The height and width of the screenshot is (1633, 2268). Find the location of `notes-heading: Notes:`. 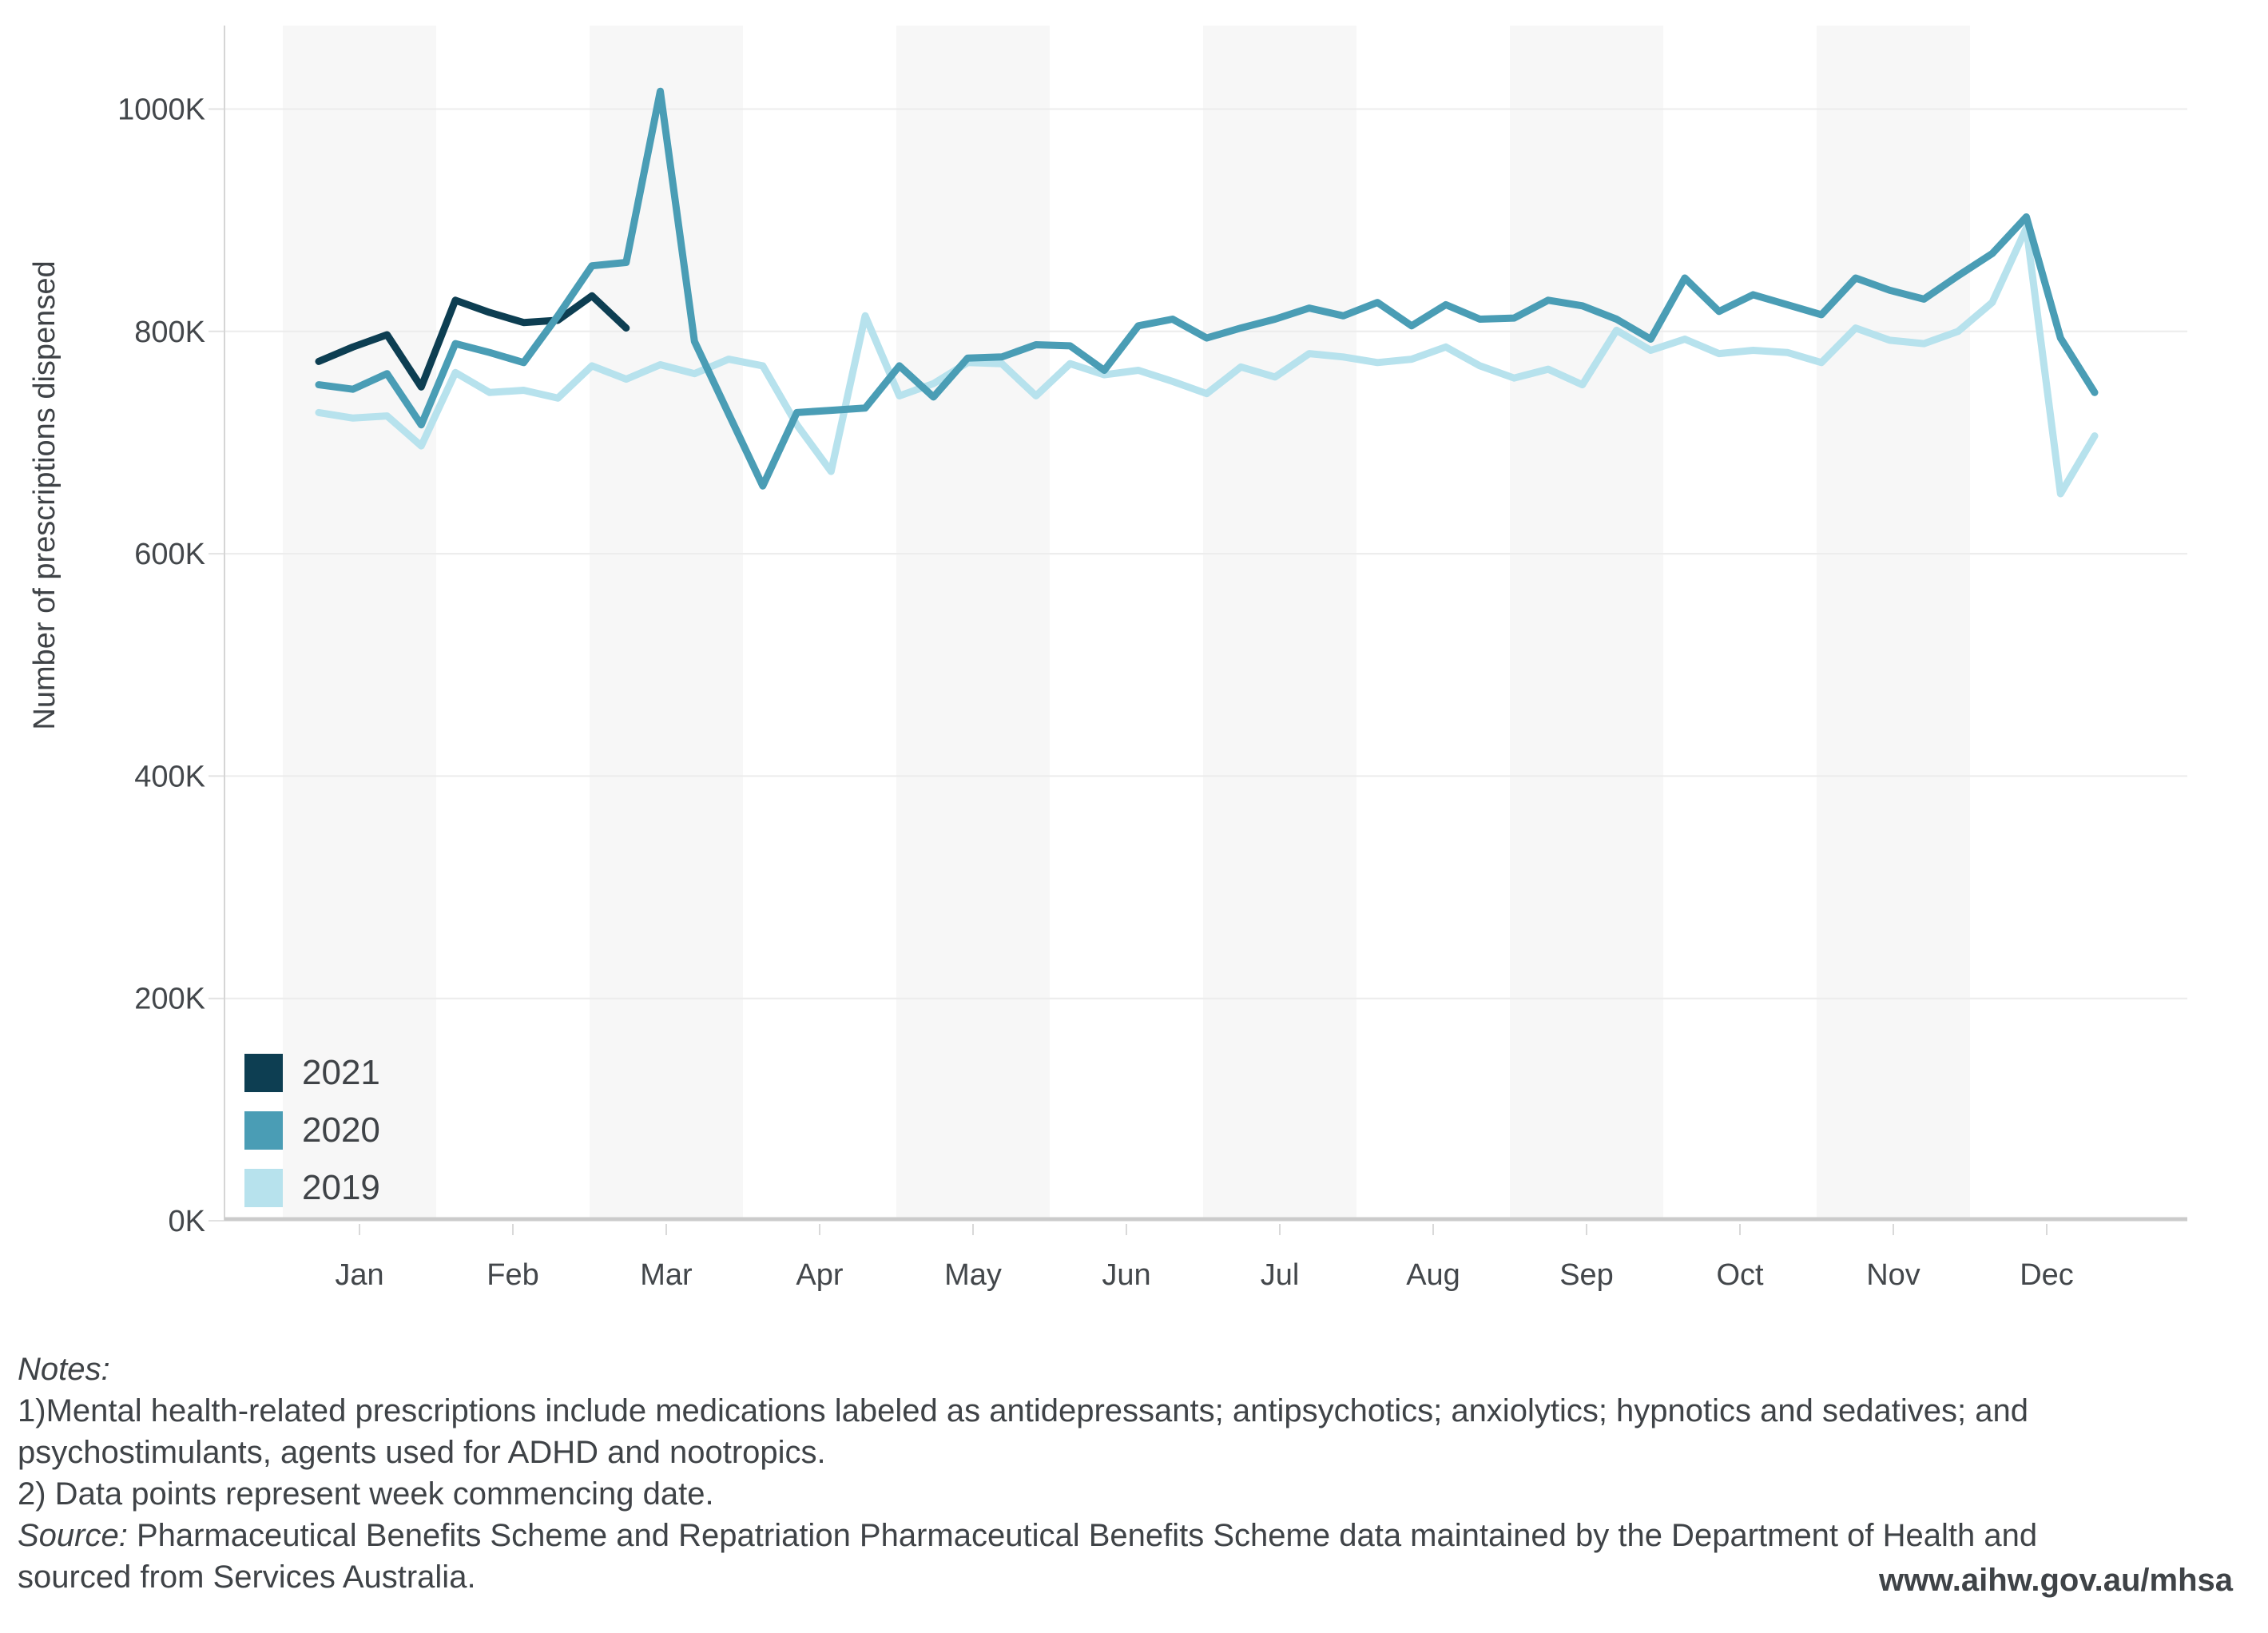

notes-heading: Notes: is located at coordinates (64, 1369).